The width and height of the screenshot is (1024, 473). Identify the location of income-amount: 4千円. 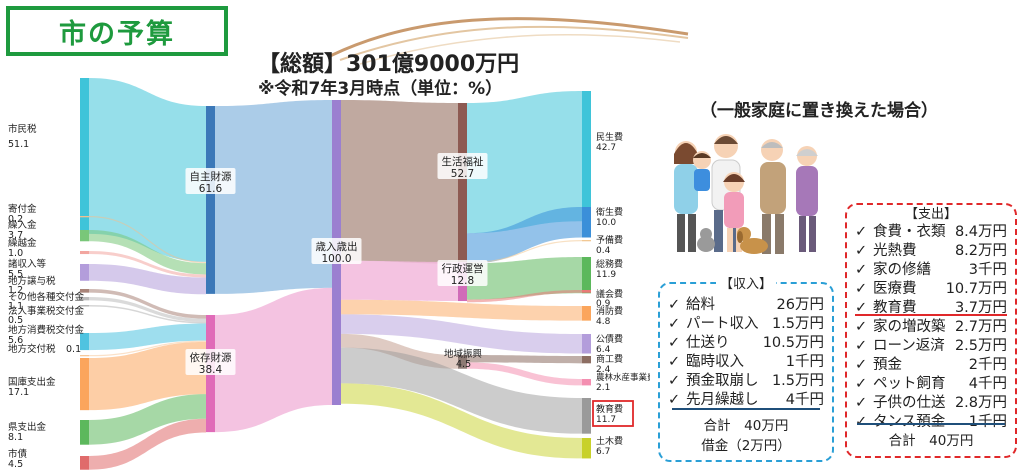
(804, 400).